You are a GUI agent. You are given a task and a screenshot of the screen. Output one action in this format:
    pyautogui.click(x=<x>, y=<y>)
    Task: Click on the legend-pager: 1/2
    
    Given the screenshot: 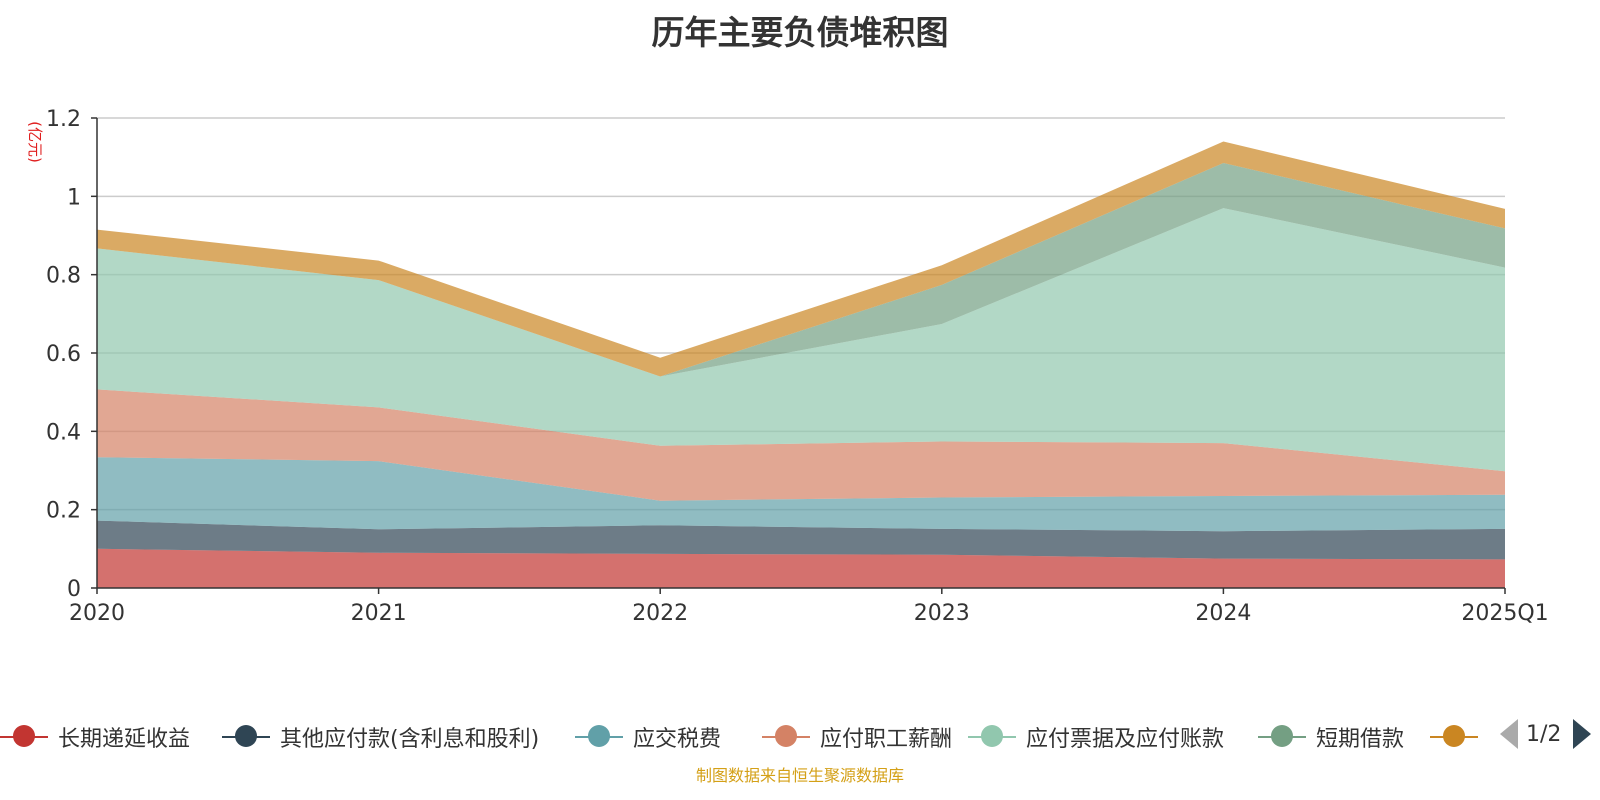 What is the action you would take?
    pyautogui.click(x=1546, y=734)
    